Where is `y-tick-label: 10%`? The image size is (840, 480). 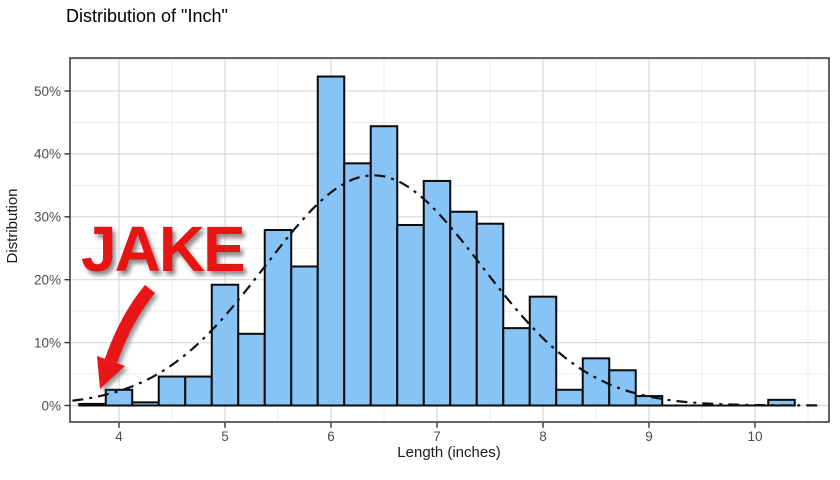
y-tick-label: 10% is located at coordinates (47, 342).